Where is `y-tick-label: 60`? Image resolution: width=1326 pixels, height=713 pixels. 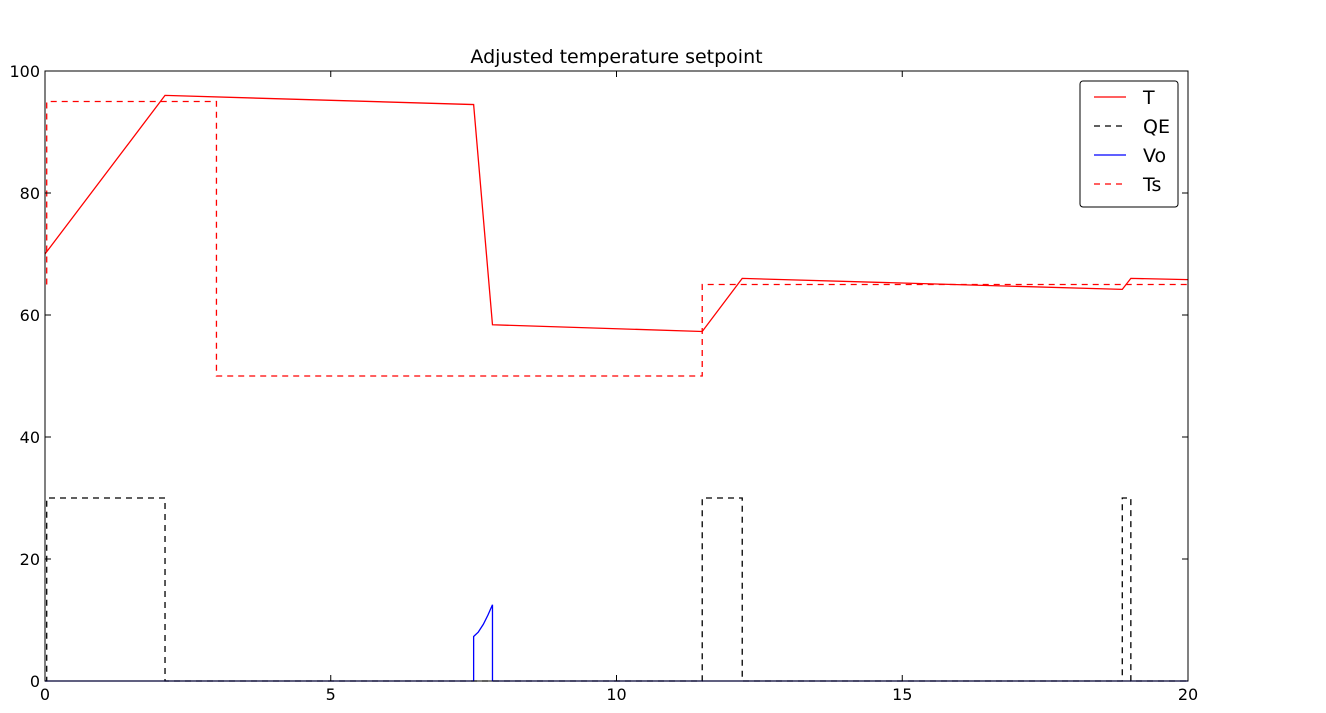 y-tick-label: 60 is located at coordinates (30, 315).